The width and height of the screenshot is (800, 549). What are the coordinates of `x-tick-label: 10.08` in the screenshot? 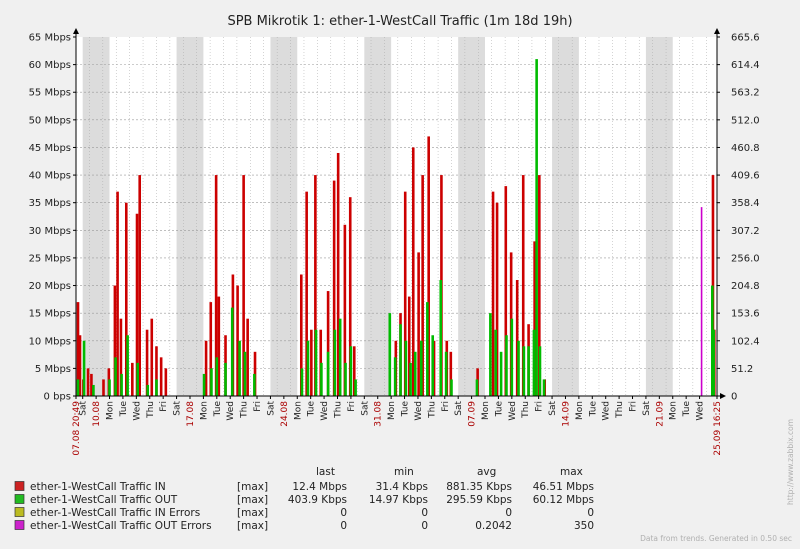 It's located at (97, 414).